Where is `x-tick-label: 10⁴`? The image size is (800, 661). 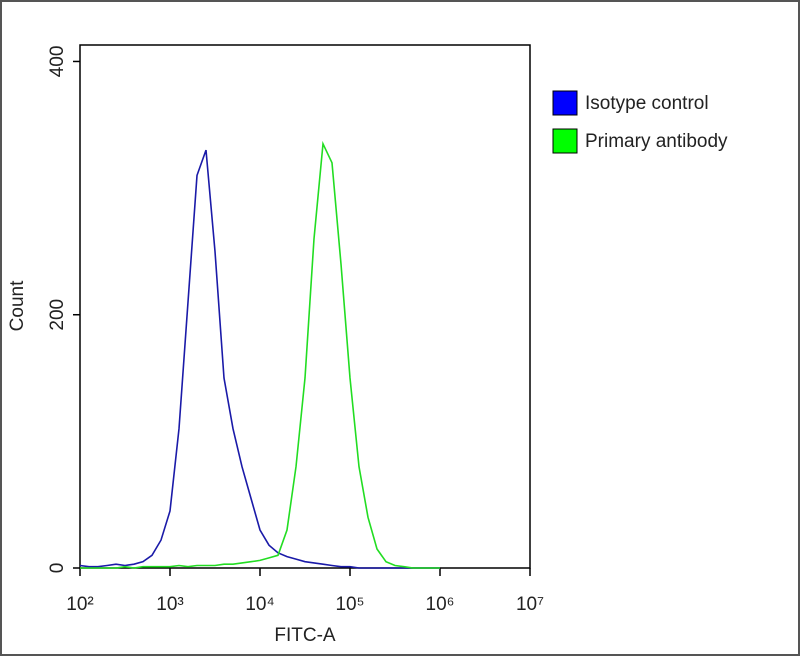 x-tick-label: 10⁴ is located at coordinates (259, 604).